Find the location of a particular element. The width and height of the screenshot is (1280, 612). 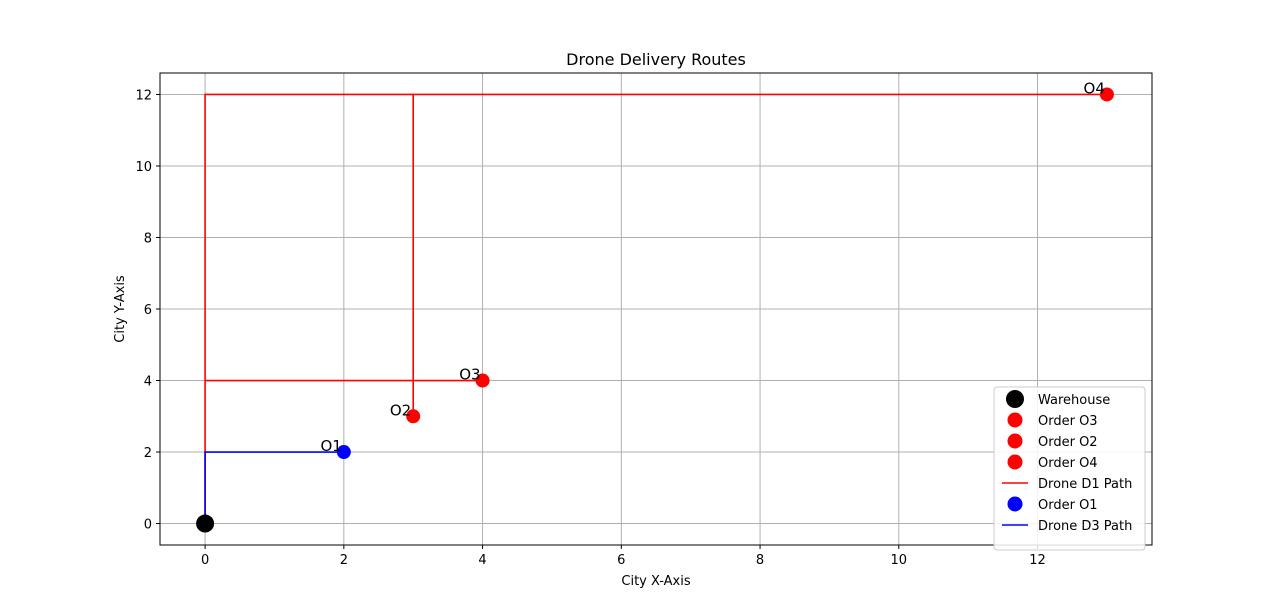

y-tick-label: 12 is located at coordinates (143, 95).